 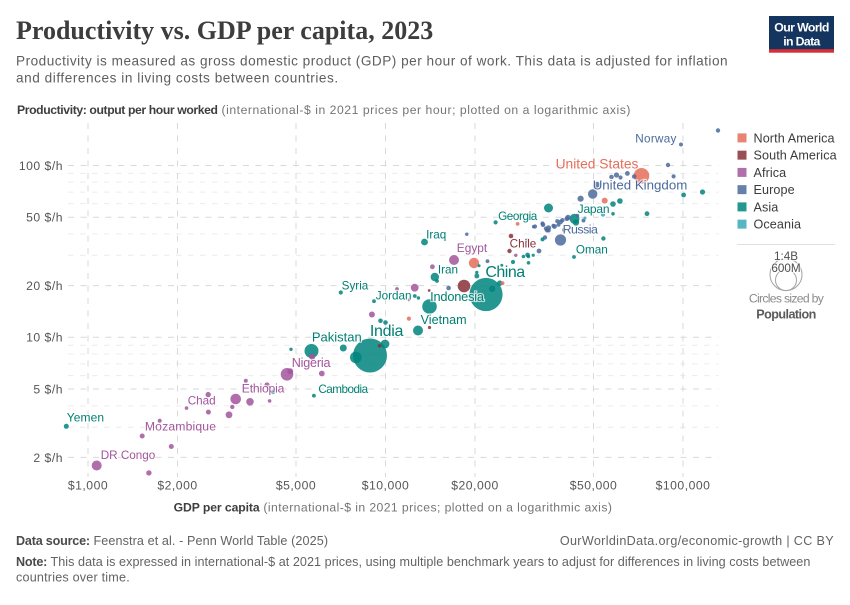 What do you see at coordinates (770, 173) in the screenshot?
I see `svg-text: Africa` at bounding box center [770, 173].